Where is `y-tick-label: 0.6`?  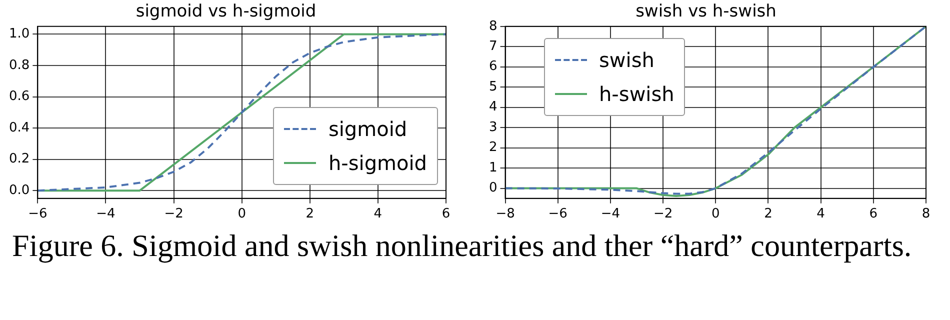 y-tick-label: 0.6 is located at coordinates (19, 96).